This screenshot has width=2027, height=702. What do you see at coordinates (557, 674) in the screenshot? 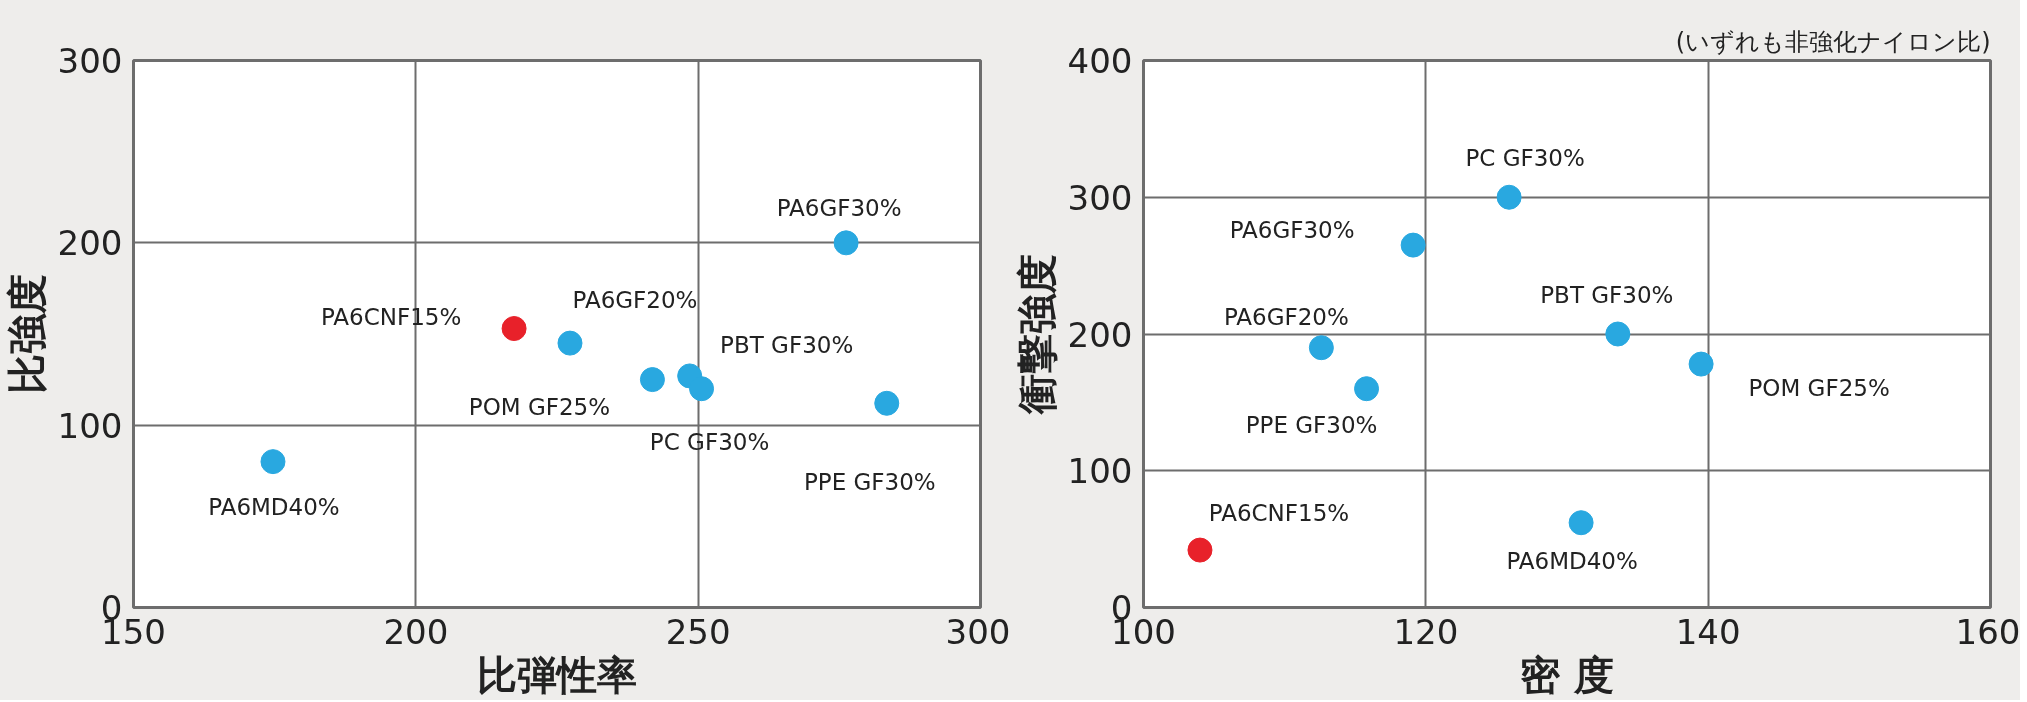
I see `x-axis-title: 比弾性率` at bounding box center [557, 674].